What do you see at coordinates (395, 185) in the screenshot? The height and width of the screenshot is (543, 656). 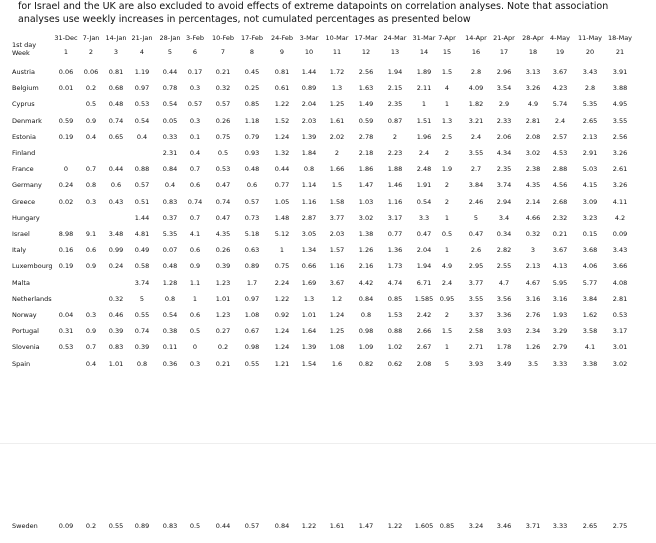 I see `table-cell: 1.46` at bounding box center [395, 185].